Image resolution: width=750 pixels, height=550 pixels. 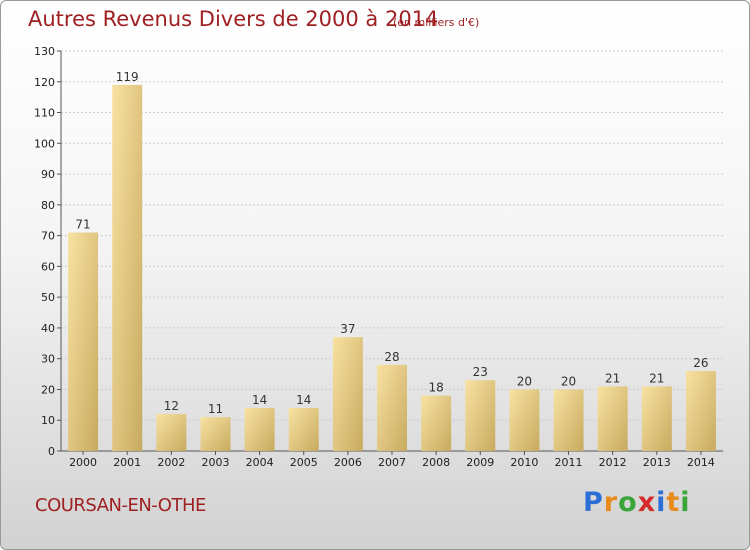 I want to click on logo-letter: o, so click(x=628, y=502).